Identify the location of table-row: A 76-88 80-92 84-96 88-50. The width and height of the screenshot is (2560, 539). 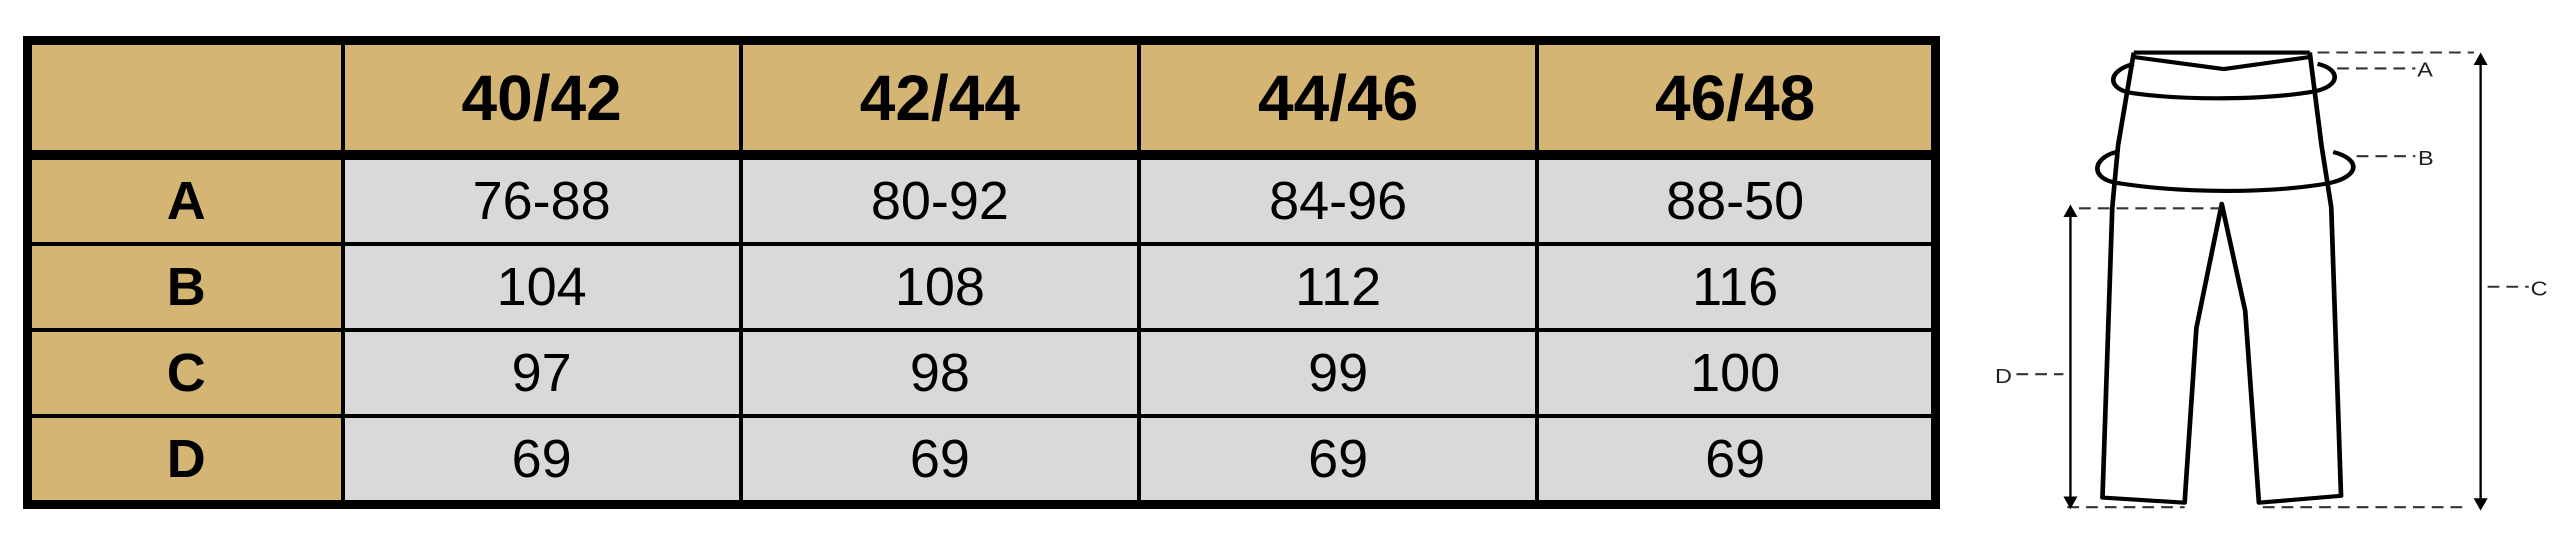
(981, 199).